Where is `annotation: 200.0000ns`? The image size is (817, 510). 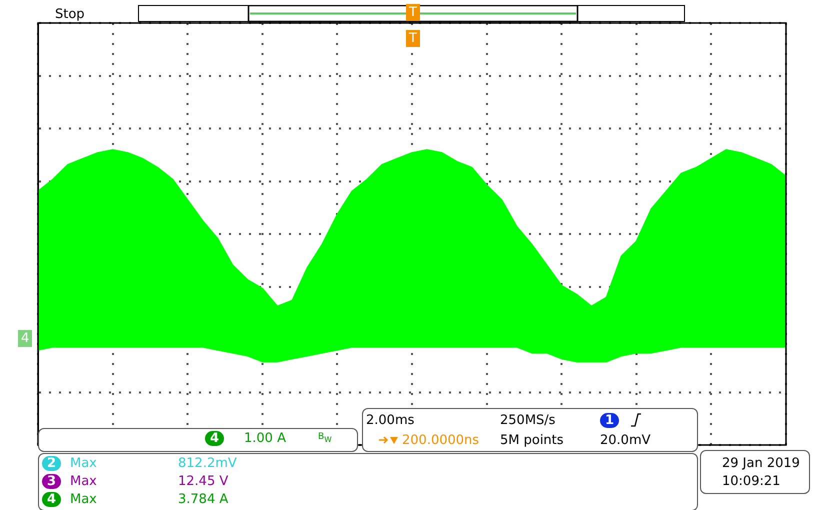
annotation: 200.0000ns is located at coordinates (441, 440).